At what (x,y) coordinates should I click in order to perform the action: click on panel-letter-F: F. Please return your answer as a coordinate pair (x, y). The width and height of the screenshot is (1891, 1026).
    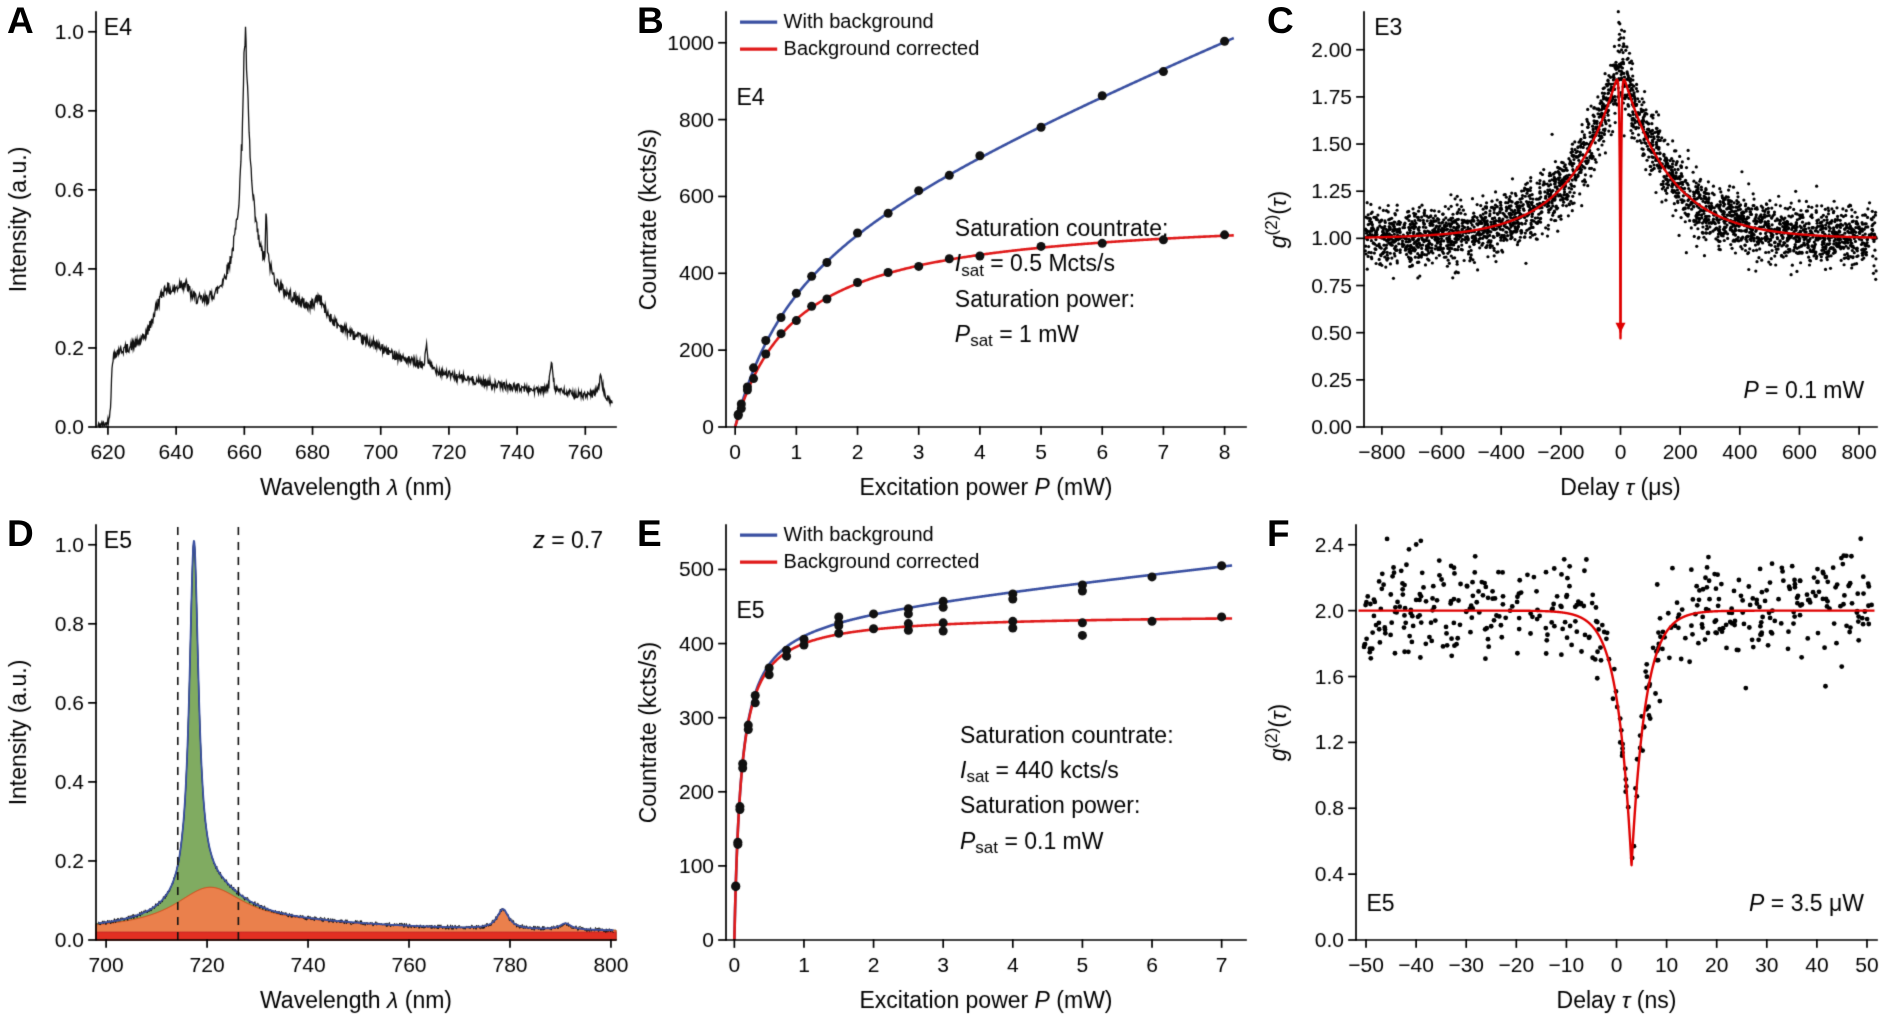
    Looking at the image, I should click on (1278, 533).